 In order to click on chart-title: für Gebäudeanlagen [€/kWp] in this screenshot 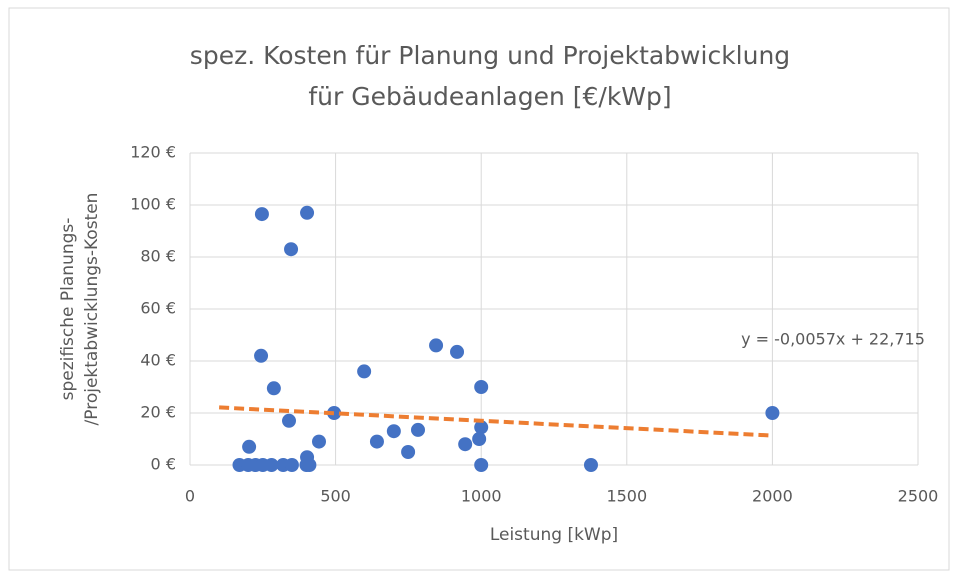, I will do `click(489, 96)`.